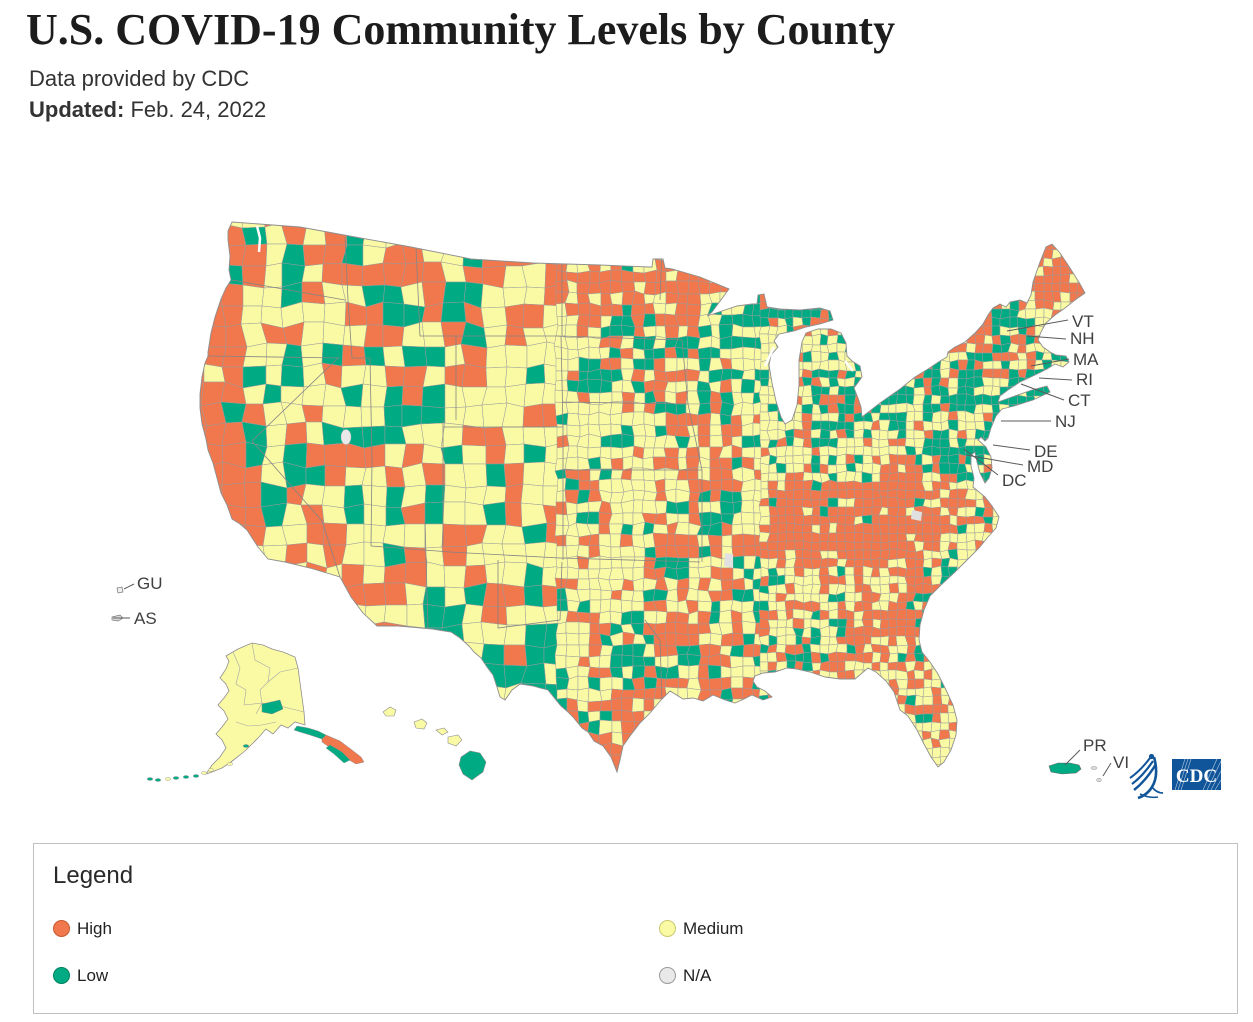  What do you see at coordinates (1014, 480) in the screenshot?
I see `svg-text: DC` at bounding box center [1014, 480].